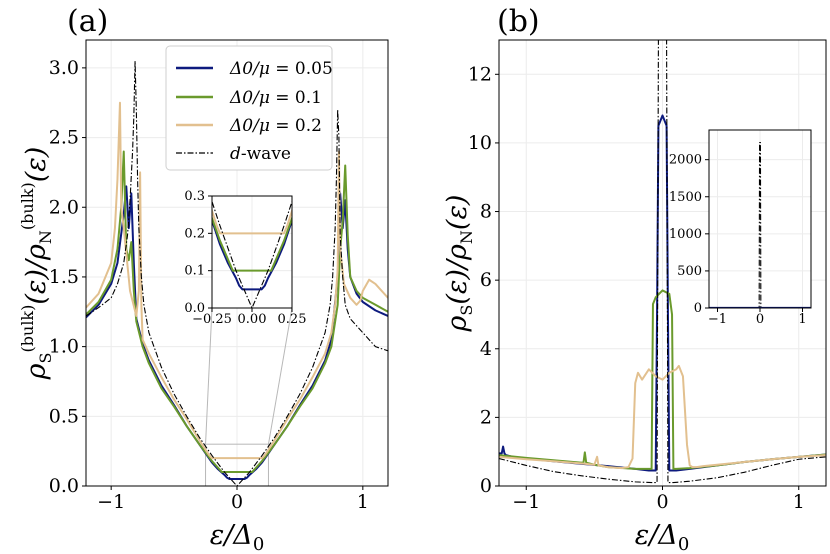 The height and width of the screenshot is (554, 830). I want to click on panel-a-inset-line-s01, so click(252, 243).